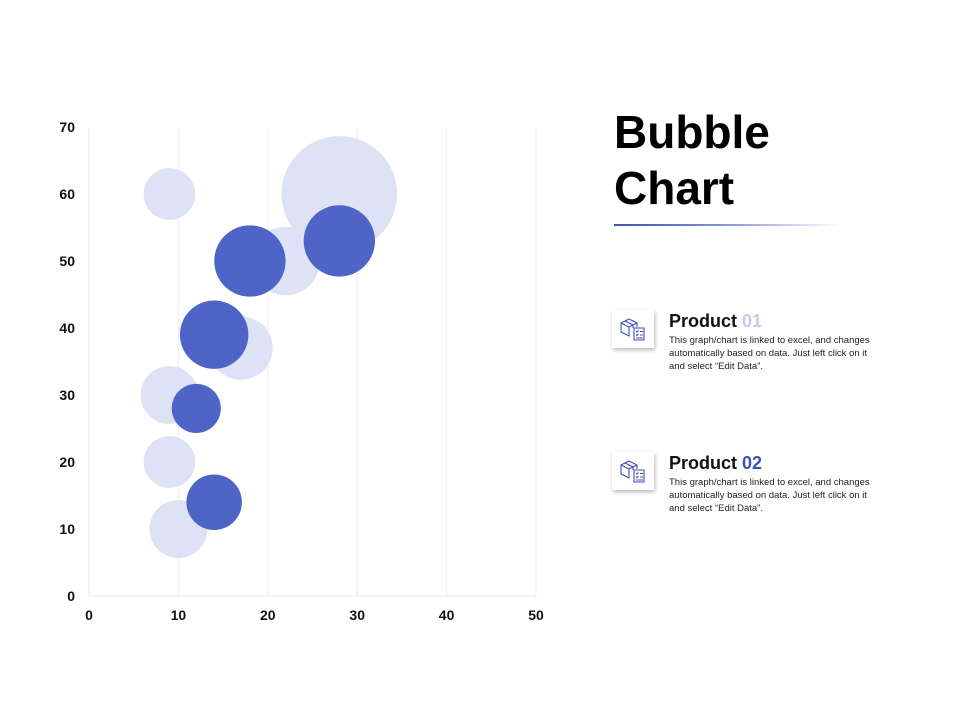 This screenshot has height=720, width=960. I want to click on x-tick-label: 50, so click(536, 615).